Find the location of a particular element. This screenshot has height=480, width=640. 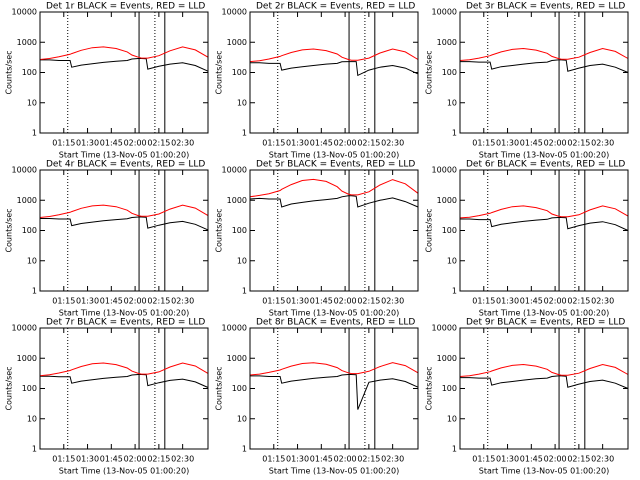

chart-title: Det 1r BLACK = Events, RED = LLD is located at coordinates (125, 7).